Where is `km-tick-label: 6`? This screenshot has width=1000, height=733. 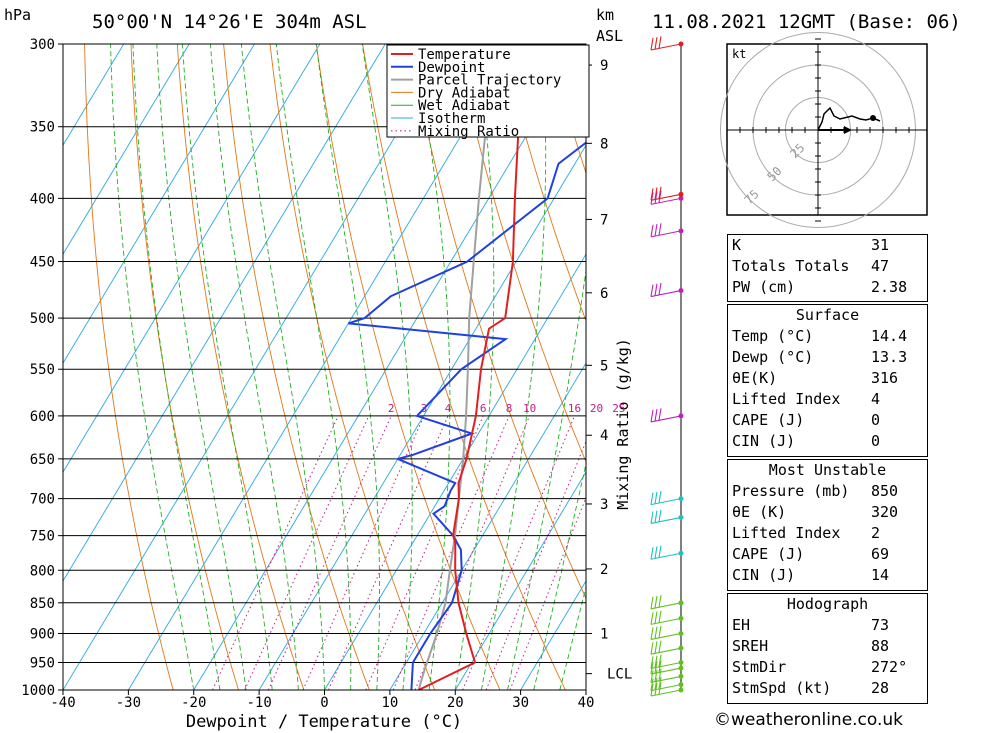 km-tick-label: 6 is located at coordinates (604, 294).